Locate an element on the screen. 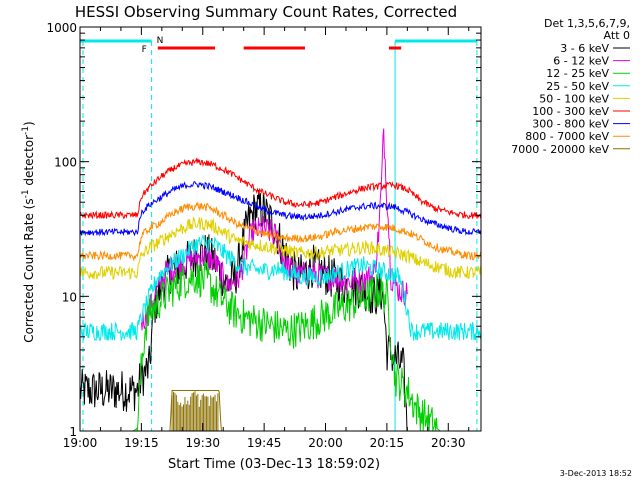 This screenshot has width=640, height=480. y-tick-label: 1000 is located at coordinates (61, 28).